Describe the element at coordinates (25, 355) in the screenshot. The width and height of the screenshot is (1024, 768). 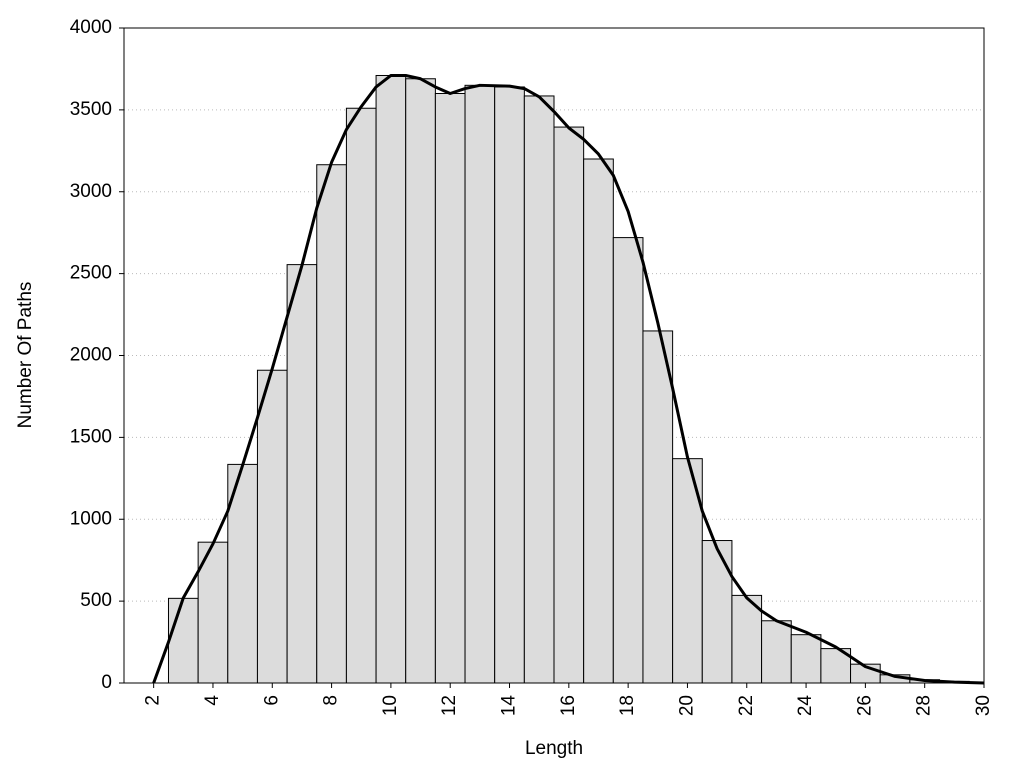
I see `y-axis-label: Number Of Paths` at that location.